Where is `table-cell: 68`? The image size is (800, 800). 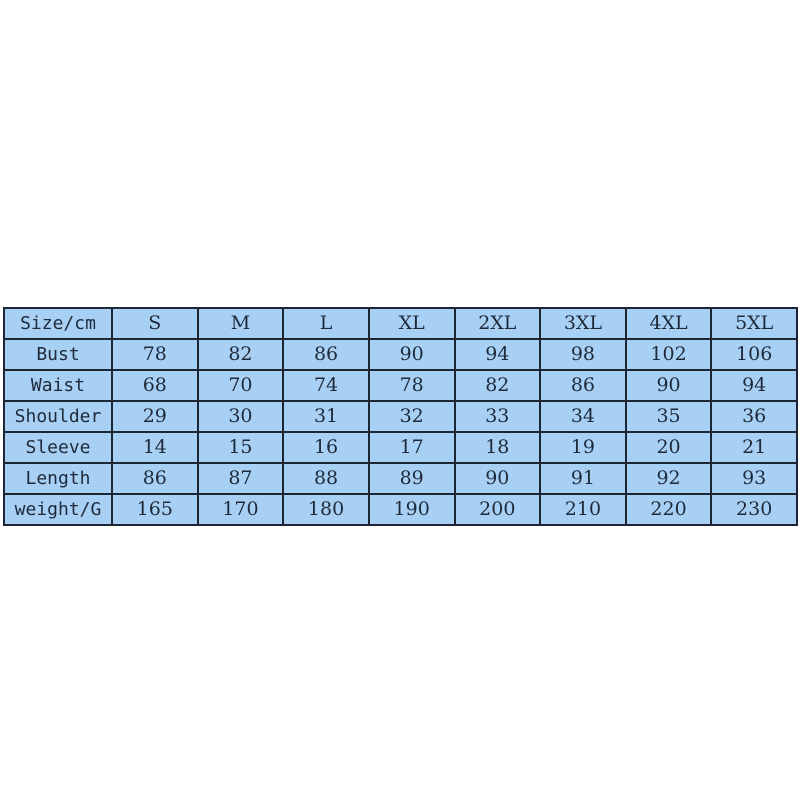
table-cell: 68 is located at coordinates (155, 385).